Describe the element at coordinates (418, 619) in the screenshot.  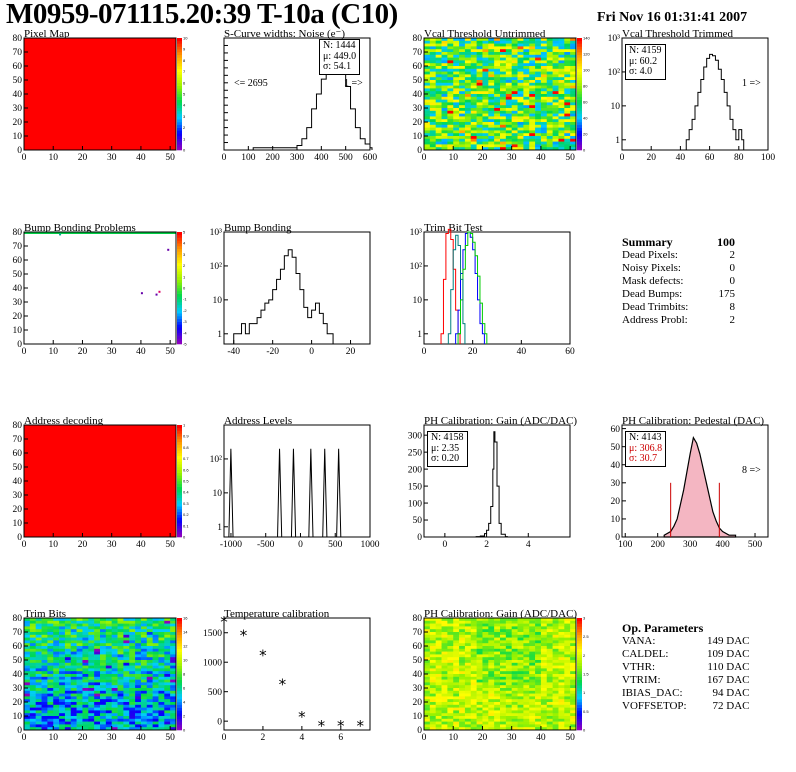
I see `y-tick-label: 80` at that location.